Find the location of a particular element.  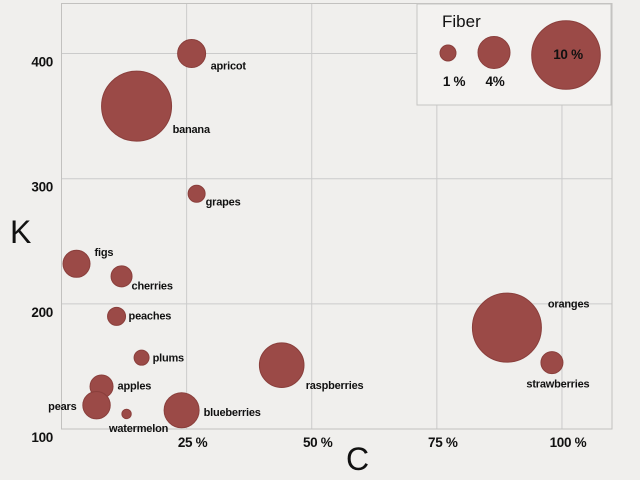

point-label-strawberries: strawberries is located at coordinates (557, 385).